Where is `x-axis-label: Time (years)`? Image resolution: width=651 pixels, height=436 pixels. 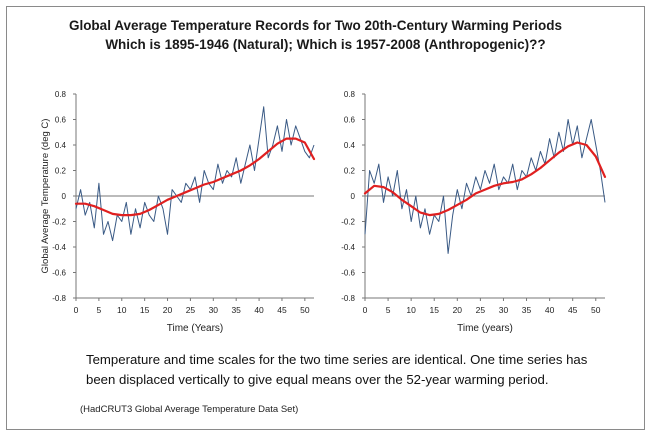 x-axis-label: Time (years) is located at coordinates (485, 328).